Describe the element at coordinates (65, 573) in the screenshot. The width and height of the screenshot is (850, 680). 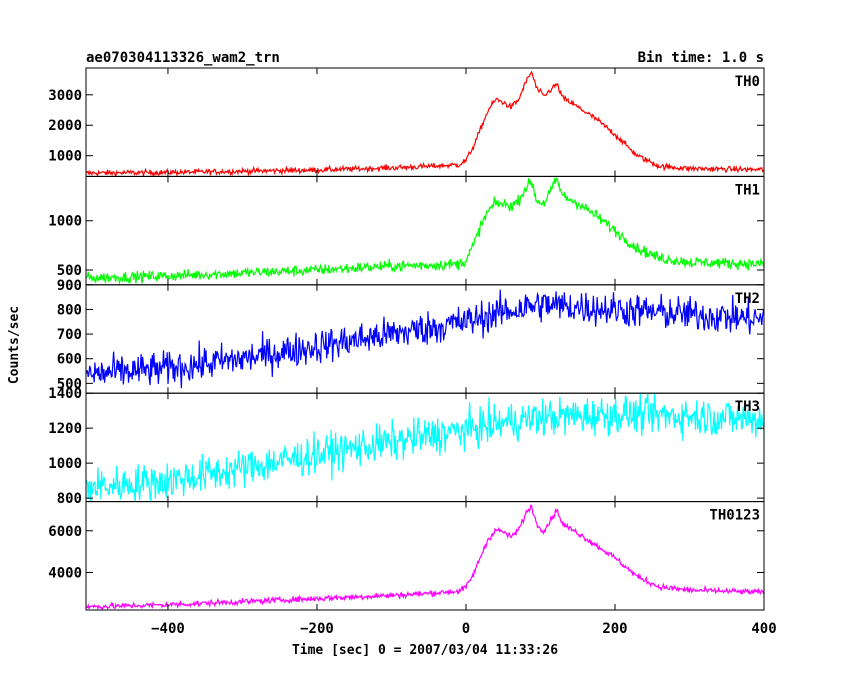
I see `y-tick-label: 4000` at that location.